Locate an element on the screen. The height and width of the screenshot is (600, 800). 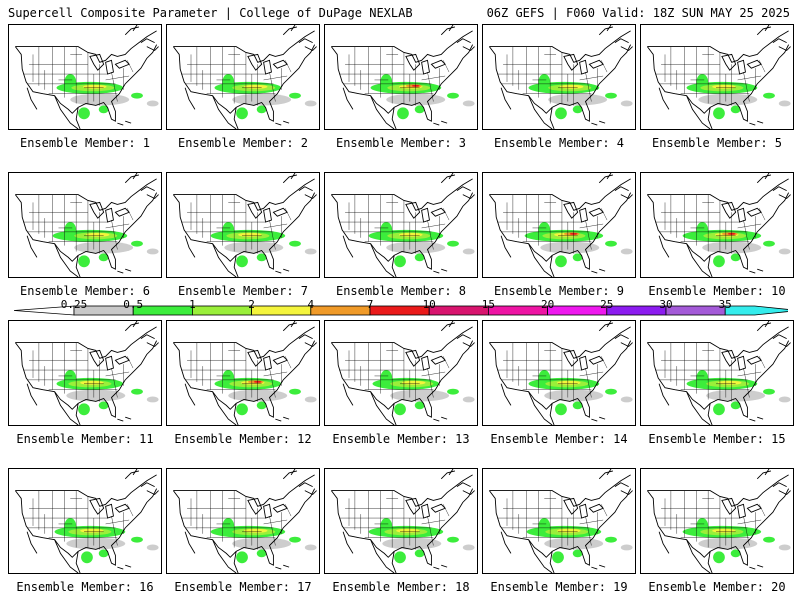
ensemble-member-label: Ensemble Member: 16 is located at coordinates (85, 587).